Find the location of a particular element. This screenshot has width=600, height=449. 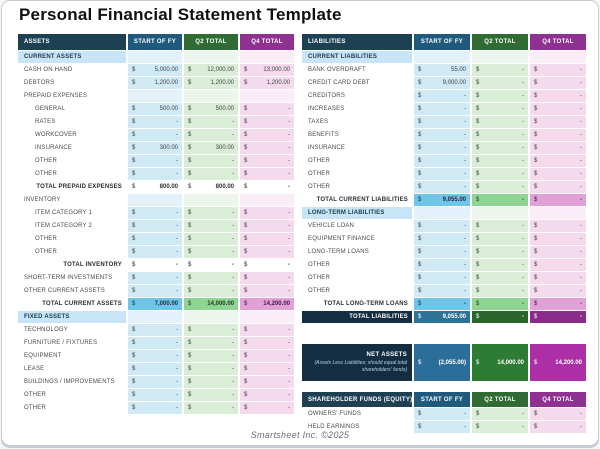

money-cell: $14,000.00 is located at coordinates (211, 304).